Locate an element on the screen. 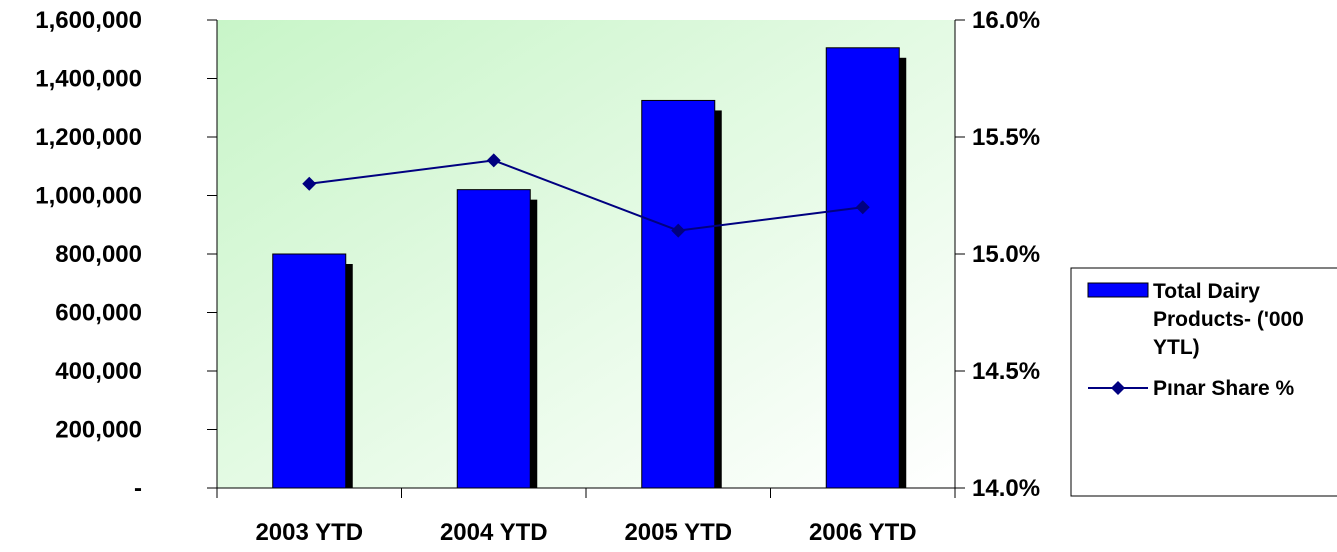  y-left-tick-label: 1,400,000 is located at coordinates (88, 79).